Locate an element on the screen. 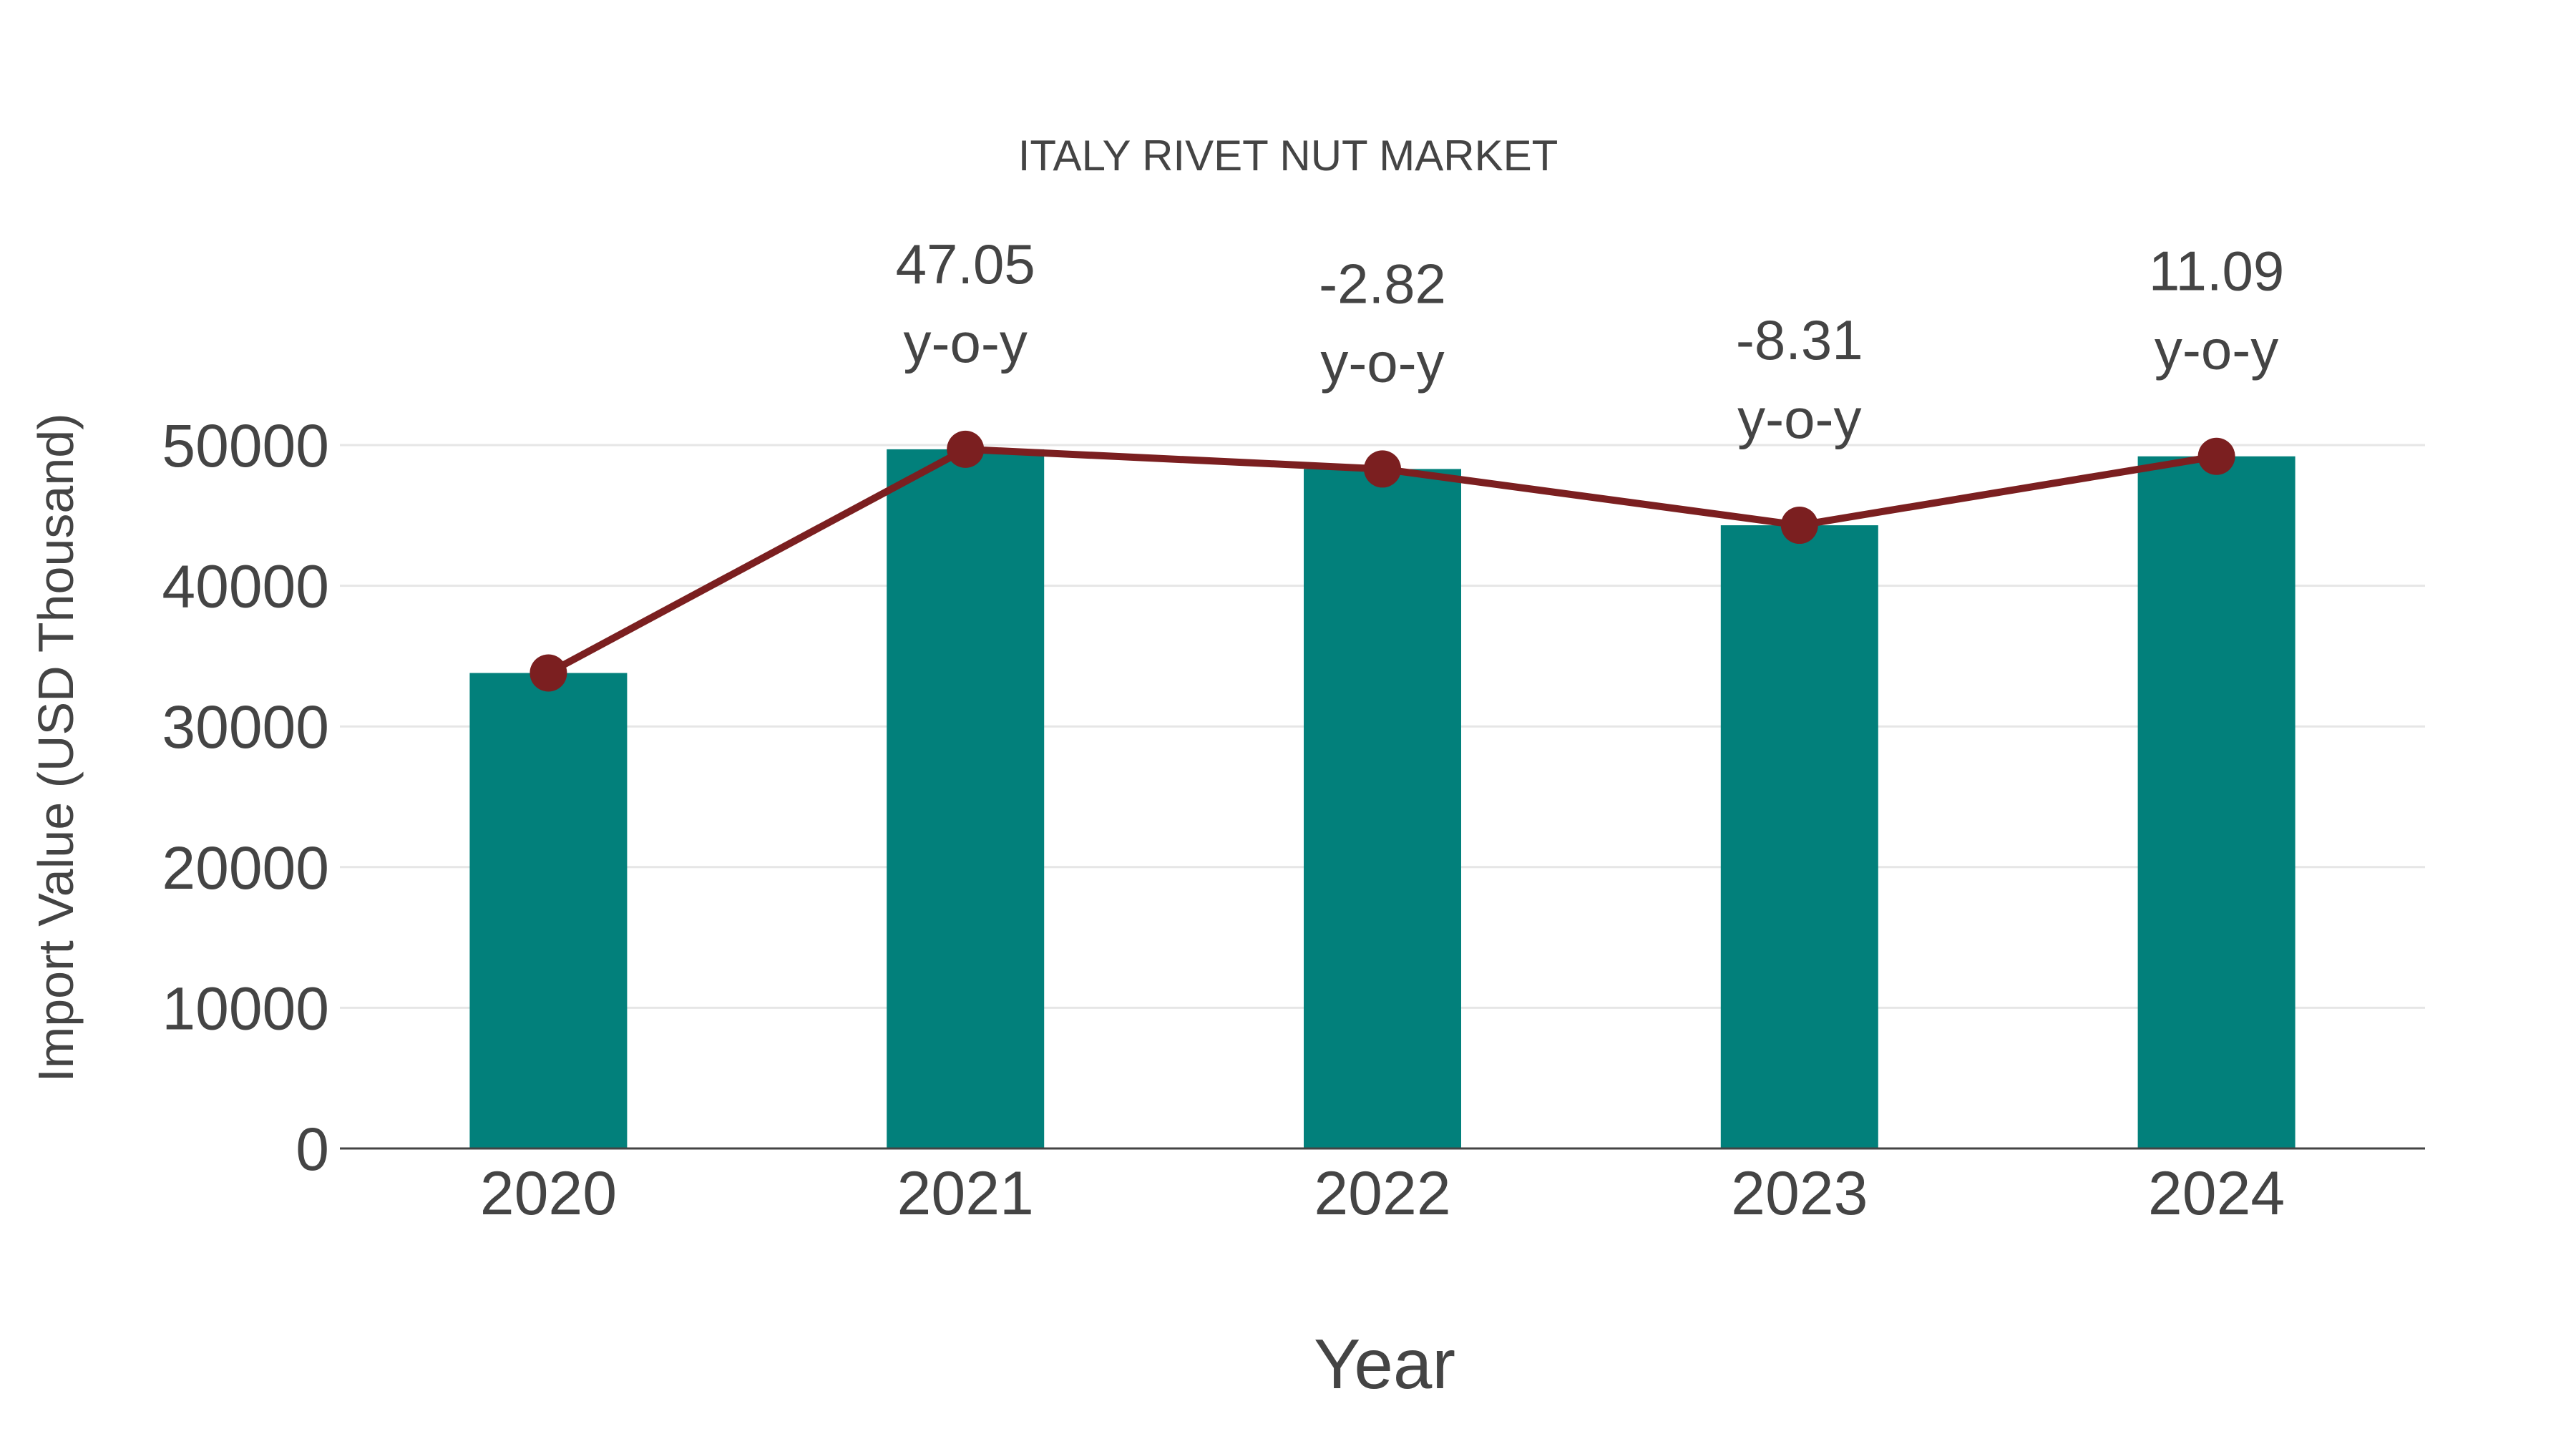 The height and width of the screenshot is (1449, 2576). x-axis-title: Year is located at coordinates (1384, 1363).